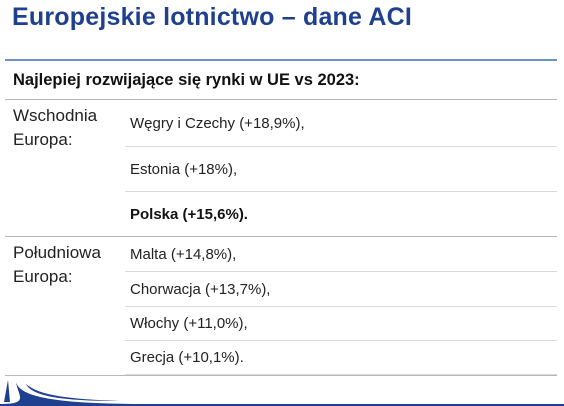 The height and width of the screenshot is (406, 564). What do you see at coordinates (212, 17) in the screenshot?
I see `slide-title: Europejskie lotnictwo – dane ACI` at bounding box center [212, 17].